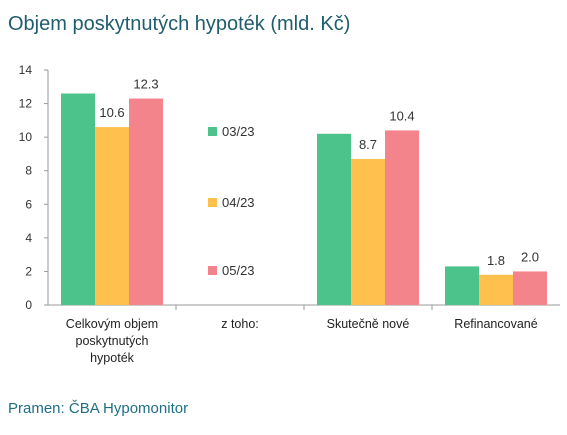 The width and height of the screenshot is (567, 435). I want to click on x-tick-label: z toho:, so click(240, 324).